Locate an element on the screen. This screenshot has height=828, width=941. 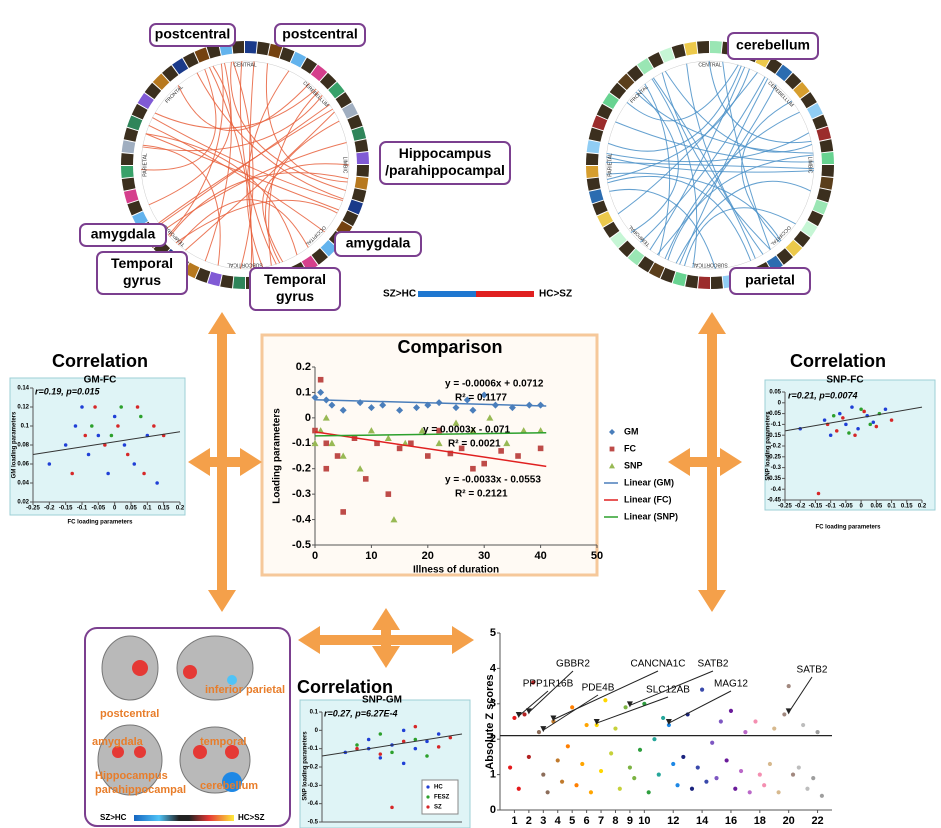
legend-label: FESZ is located at coordinates (442, 798).